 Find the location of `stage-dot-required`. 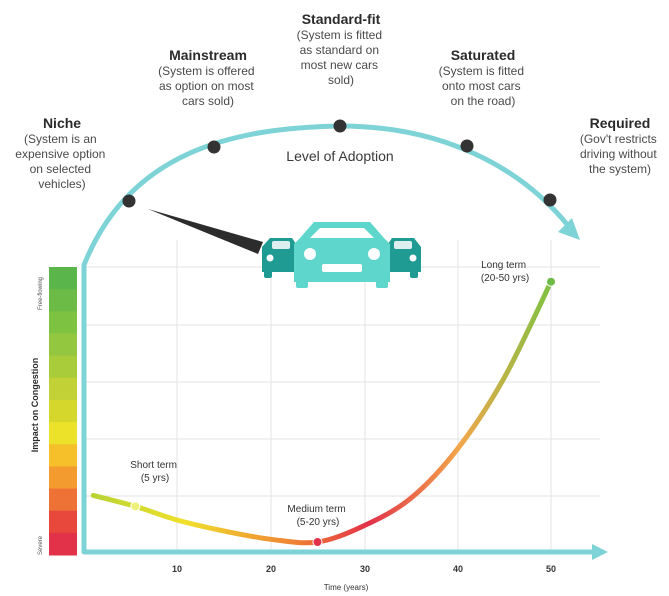

stage-dot-required is located at coordinates (550, 200).